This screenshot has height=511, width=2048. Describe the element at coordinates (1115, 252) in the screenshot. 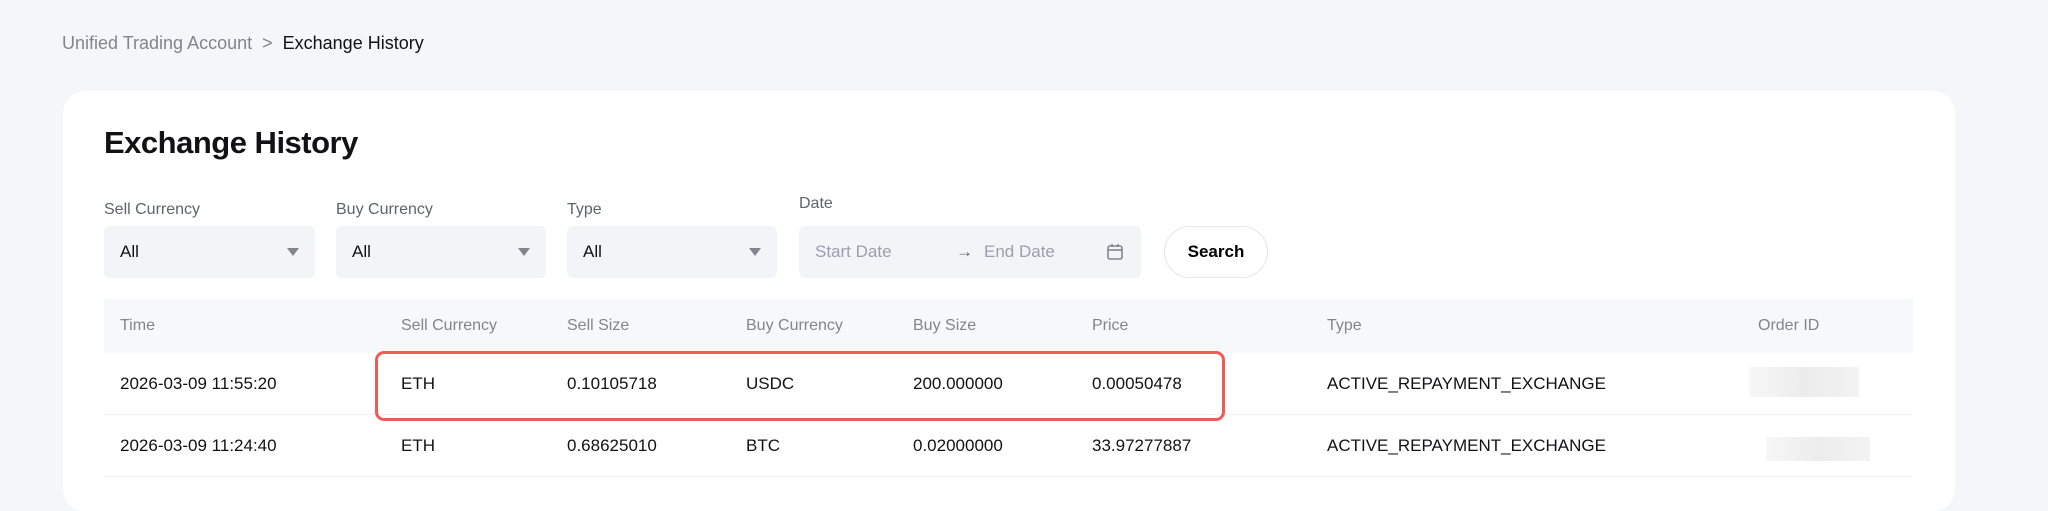

I see `calendar-icon` at that location.